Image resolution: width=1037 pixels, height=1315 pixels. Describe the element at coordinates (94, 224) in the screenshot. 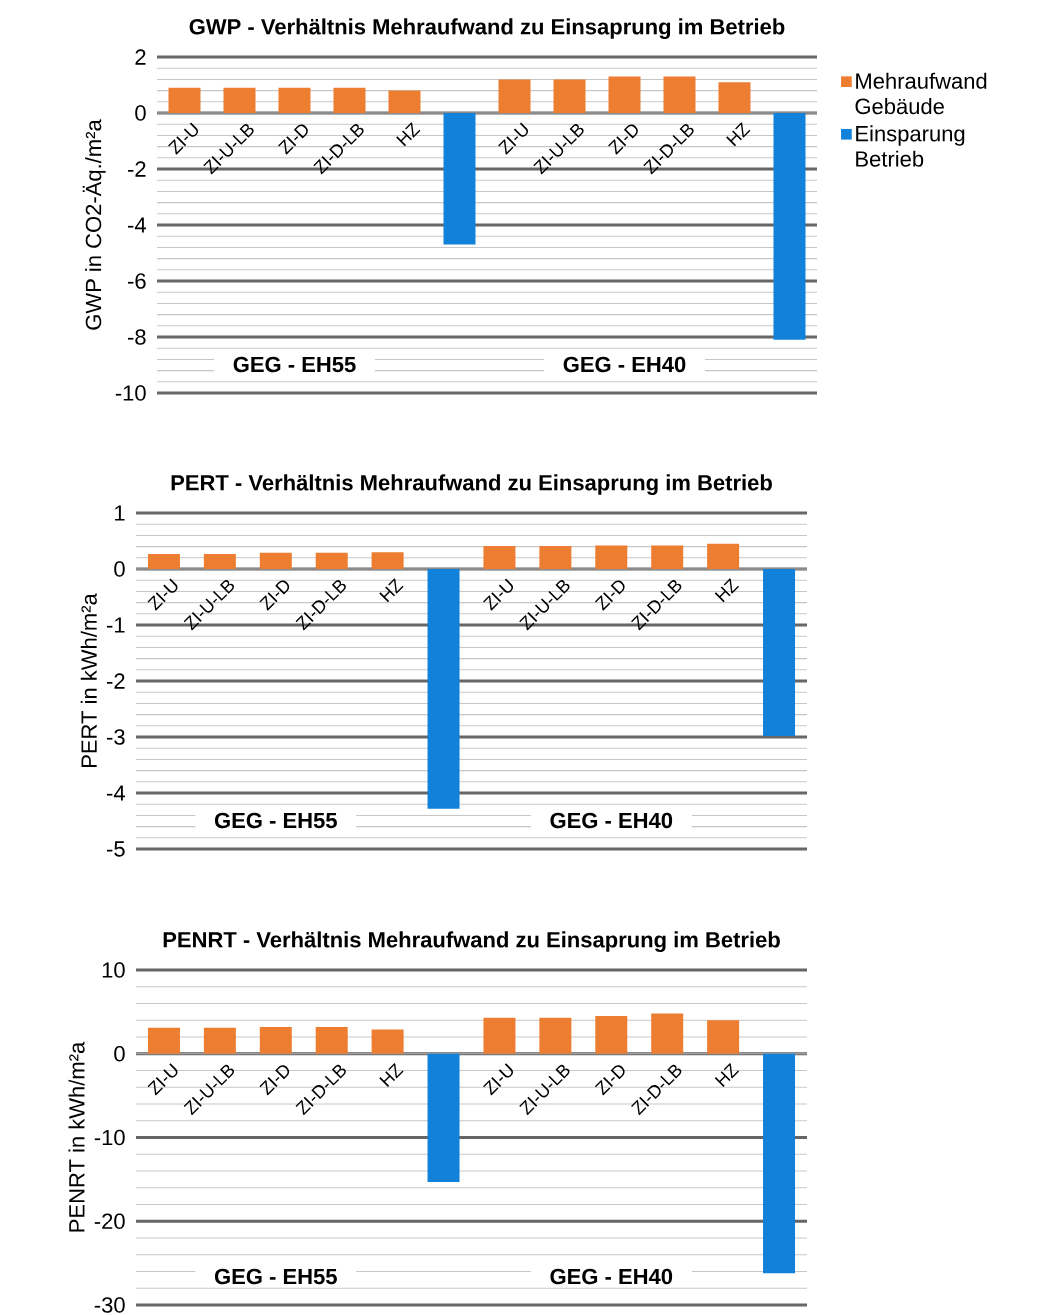

I see `y-axis-title: GWP in CO2-Äq./m²a` at that location.